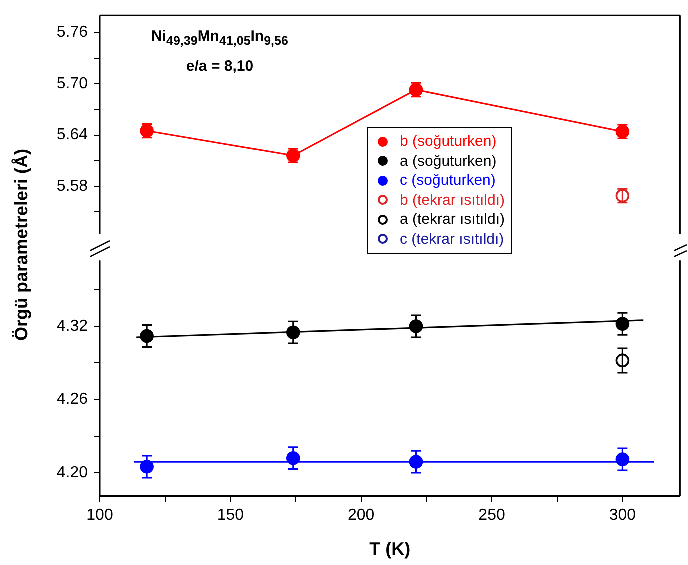  What do you see at coordinates (230, 515) in the screenshot?
I see `x-tick-label: 150` at bounding box center [230, 515].